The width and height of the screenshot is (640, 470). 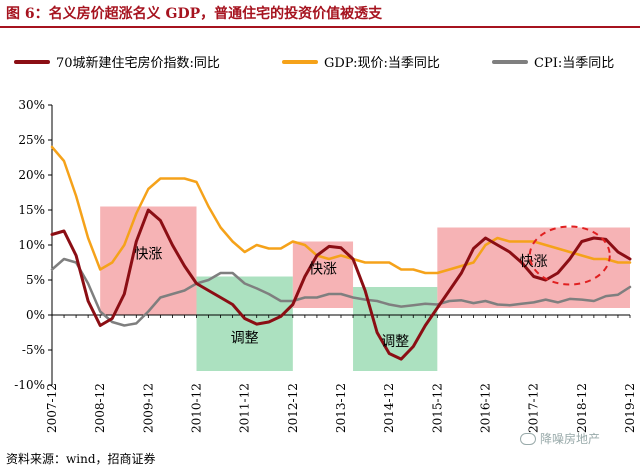 What do you see at coordinates (630, 408) in the screenshot?
I see `x-tick-label: 2019-12` at bounding box center [630, 408].